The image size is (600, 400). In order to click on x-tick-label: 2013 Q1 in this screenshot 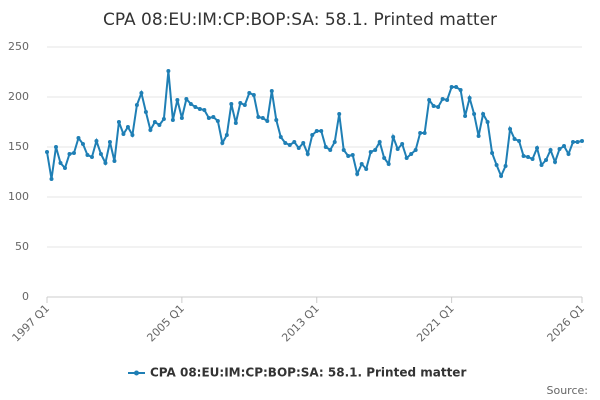, I will do `click(300, 323)`.